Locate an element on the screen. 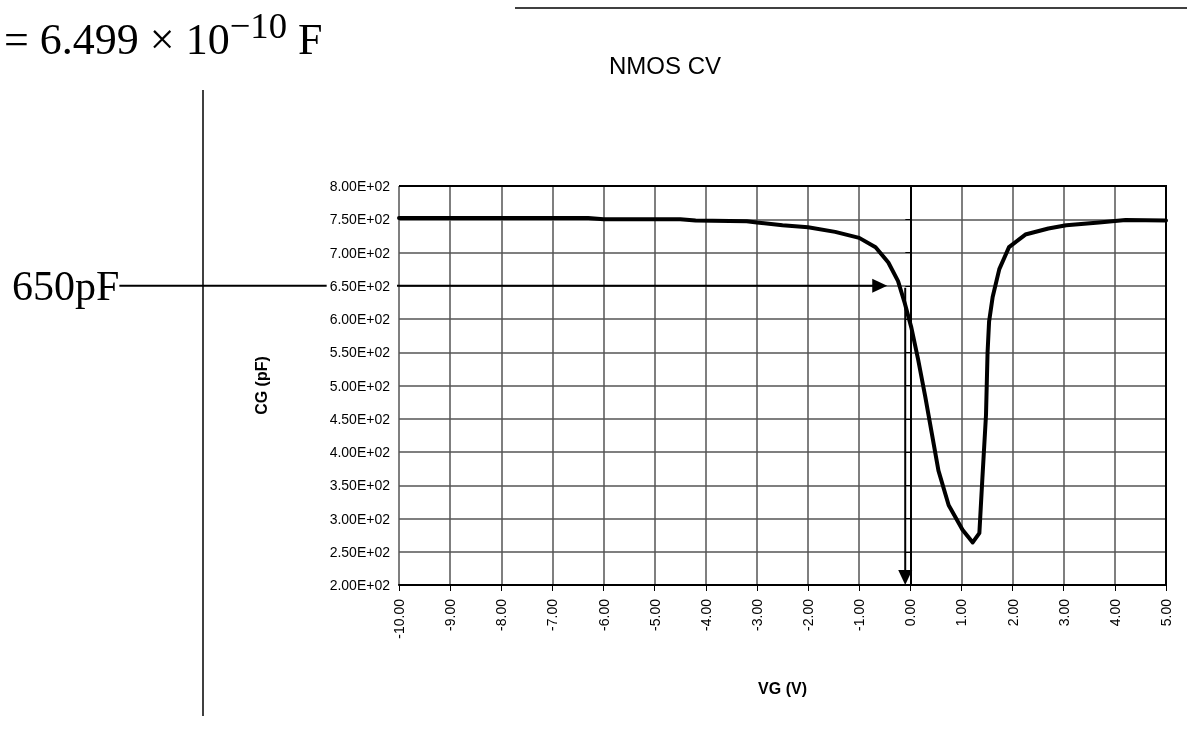 This screenshot has width=1187, height=746. y-tick-label: 3.50E+02 is located at coordinates (360, 485).